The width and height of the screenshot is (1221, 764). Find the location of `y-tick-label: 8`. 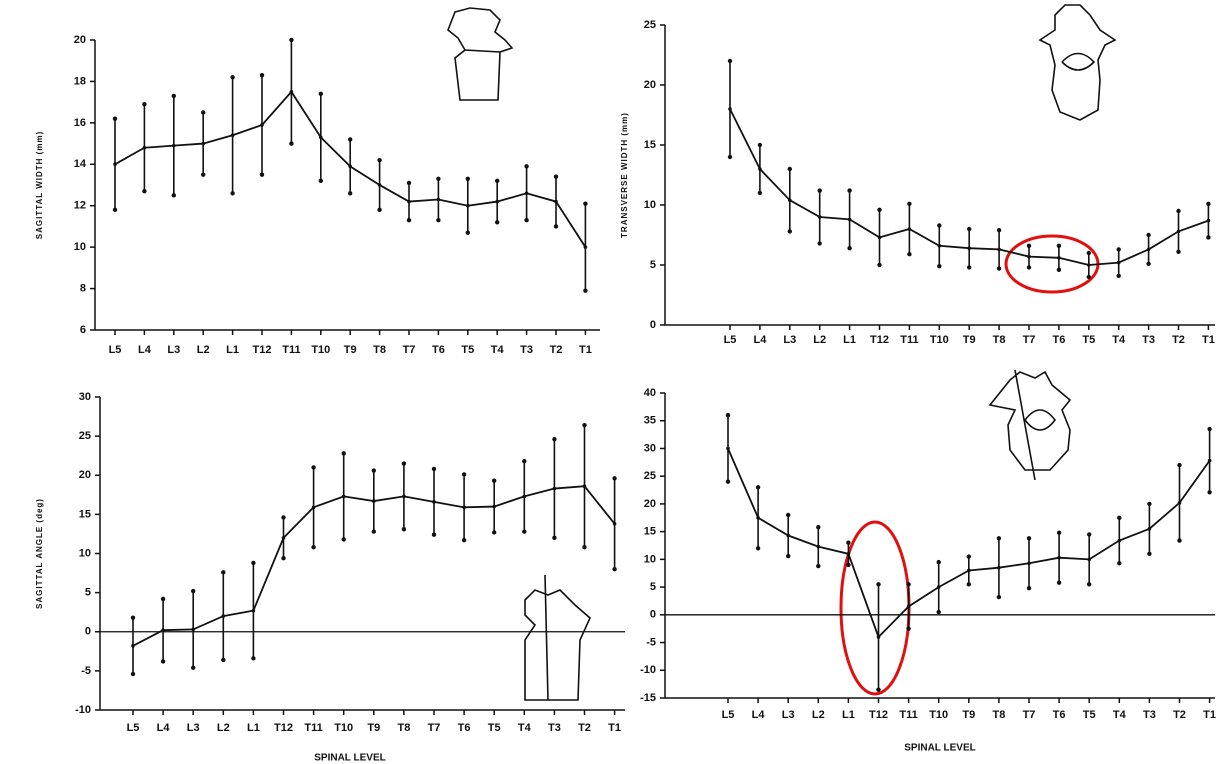

y-tick-label: 8 is located at coordinates (83, 288).